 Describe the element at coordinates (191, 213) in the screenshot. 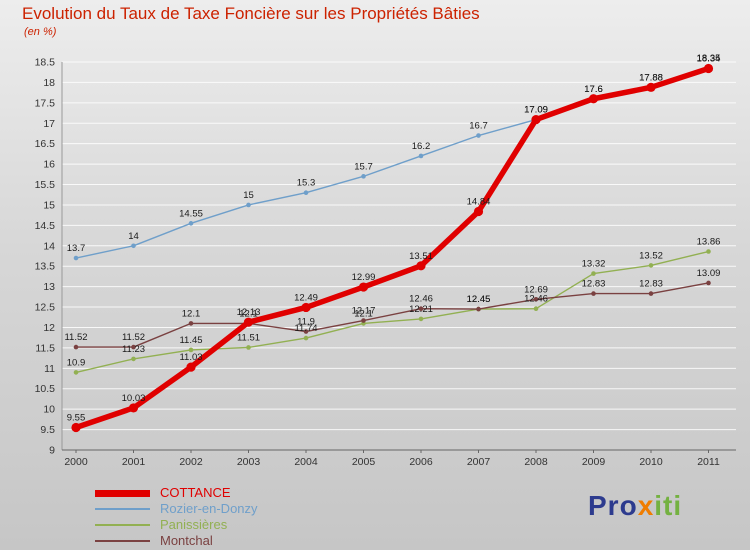

I see `point-label: 14.55` at that location.